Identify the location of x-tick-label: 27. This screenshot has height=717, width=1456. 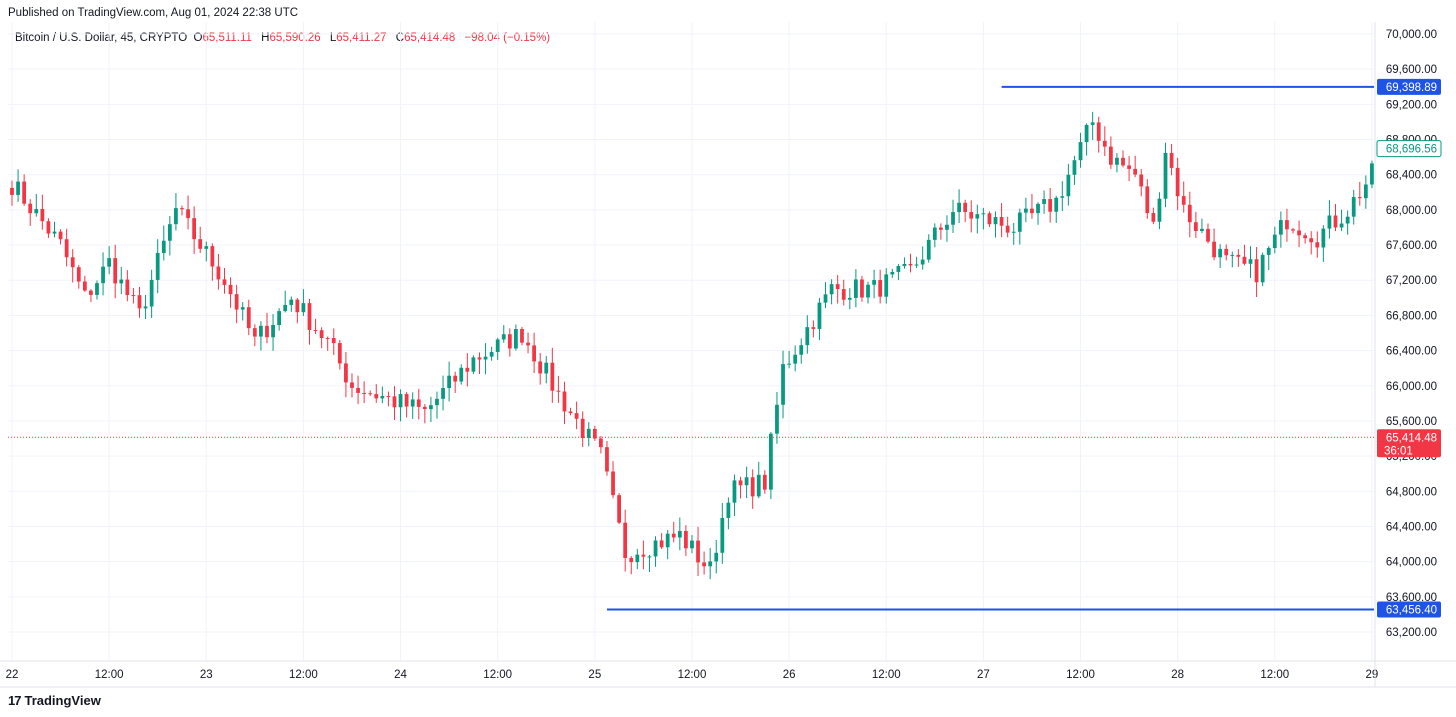
(983, 675).